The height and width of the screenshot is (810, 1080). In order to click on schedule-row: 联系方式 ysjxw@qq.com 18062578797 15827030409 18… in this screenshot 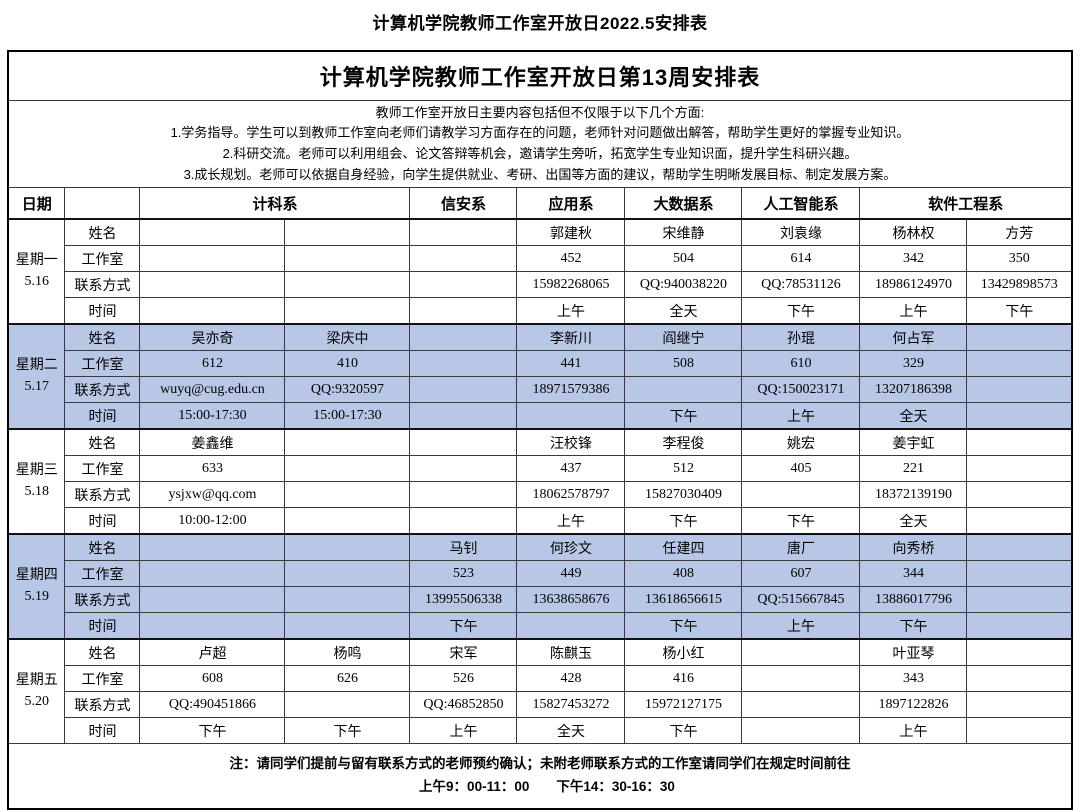, I will do `click(540, 494)`.